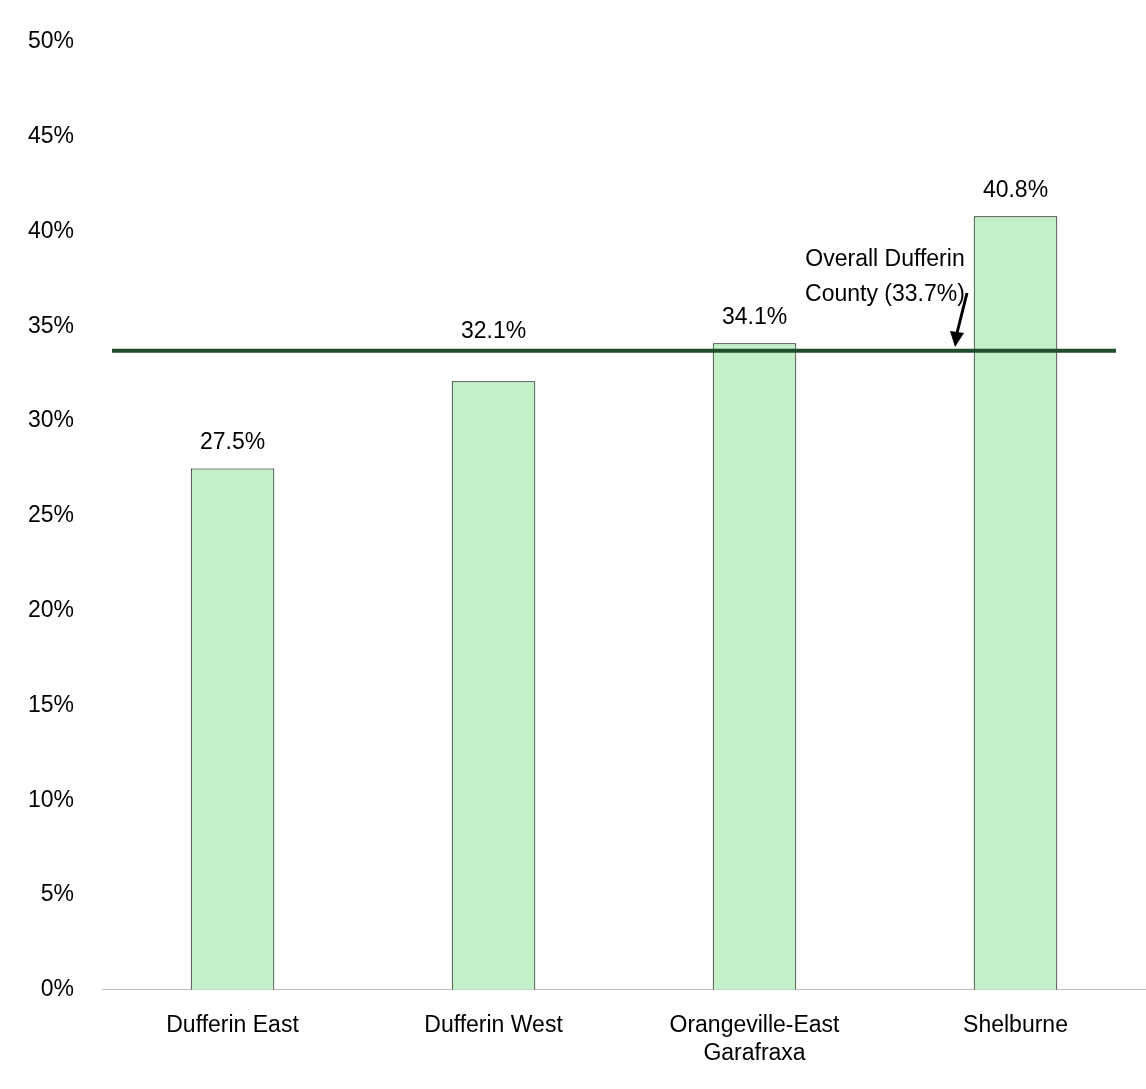 The image size is (1146, 1089). Describe the element at coordinates (493, 329) in the screenshot. I see `data-label: 32.1%` at that location.